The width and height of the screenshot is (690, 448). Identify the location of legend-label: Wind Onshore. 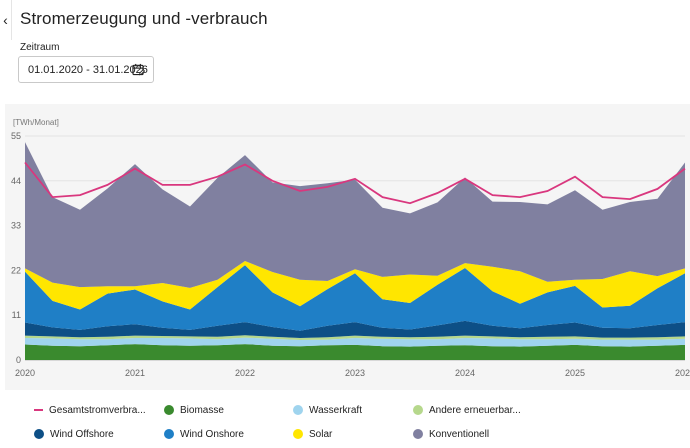
(212, 434).